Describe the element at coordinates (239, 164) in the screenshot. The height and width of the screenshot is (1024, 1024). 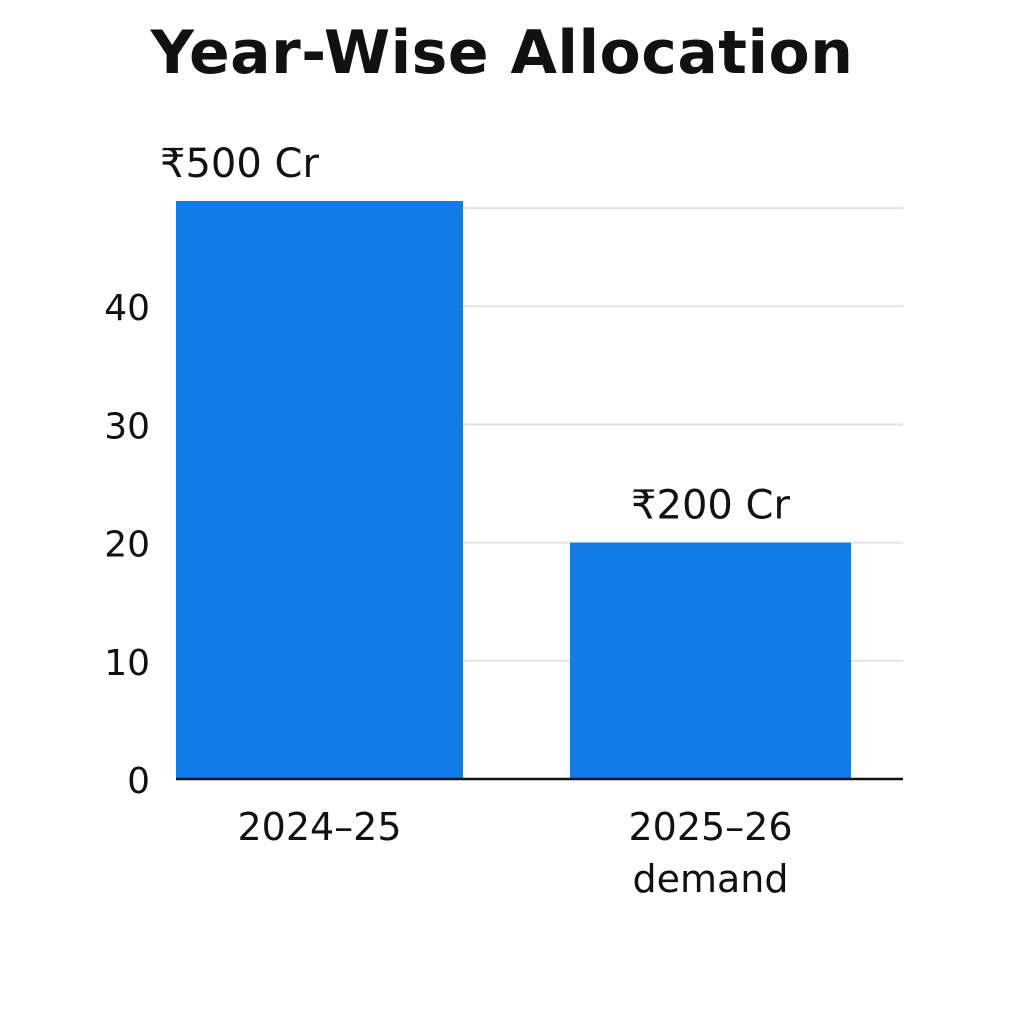
I see `bar-value-label: ₹500 Cr` at that location.